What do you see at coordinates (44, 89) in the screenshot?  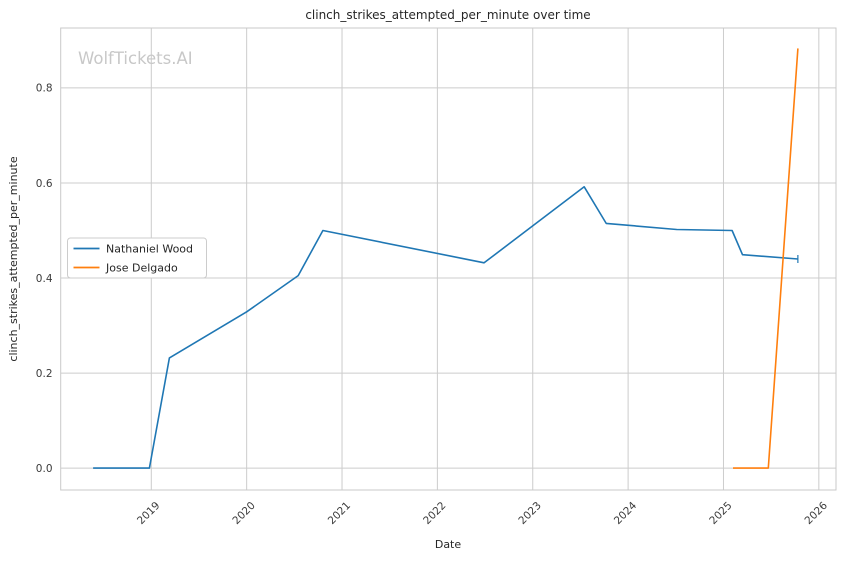 I see `y-tick-label: 0.8` at bounding box center [44, 89].